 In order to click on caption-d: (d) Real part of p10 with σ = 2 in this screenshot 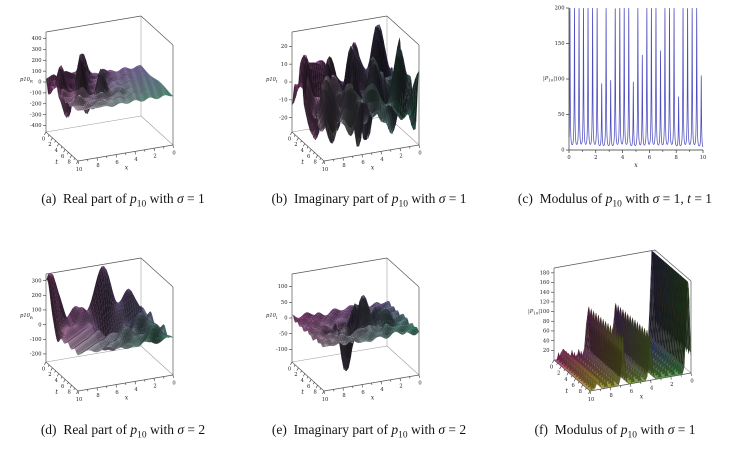, I will do `click(123, 431)`.